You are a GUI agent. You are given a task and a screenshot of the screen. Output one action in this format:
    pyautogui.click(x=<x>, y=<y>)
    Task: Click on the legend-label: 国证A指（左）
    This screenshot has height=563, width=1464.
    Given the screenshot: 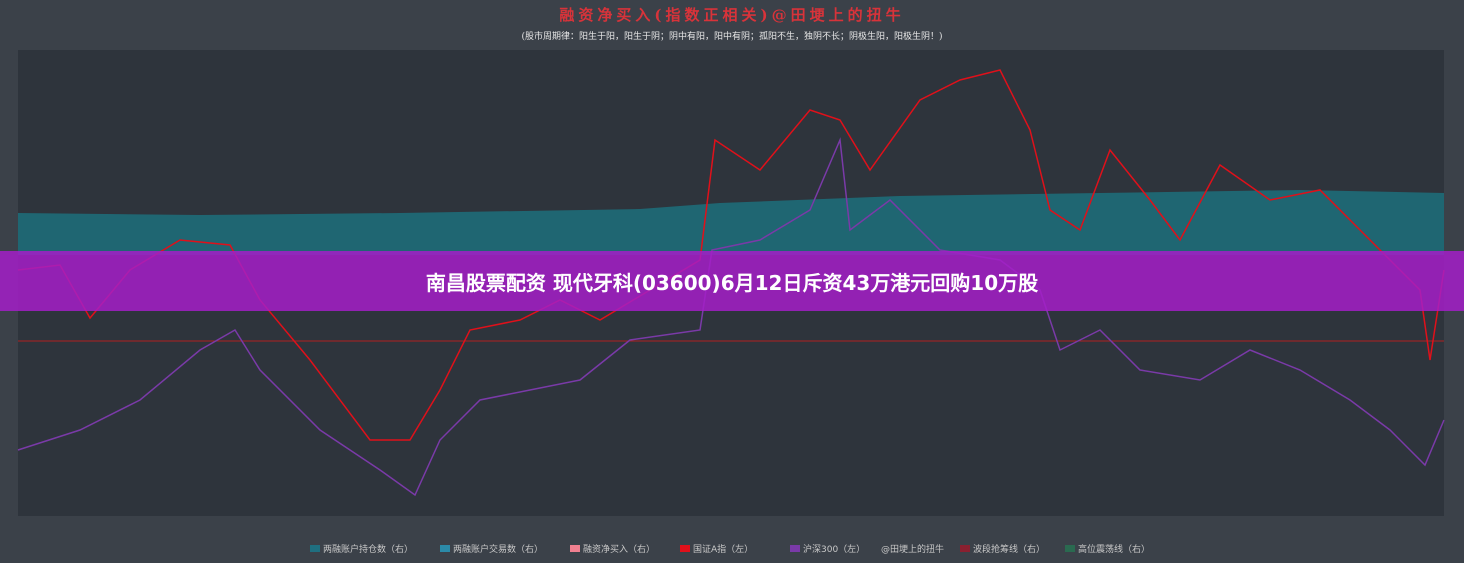 What is the action you would take?
    pyautogui.click(x=723, y=549)
    